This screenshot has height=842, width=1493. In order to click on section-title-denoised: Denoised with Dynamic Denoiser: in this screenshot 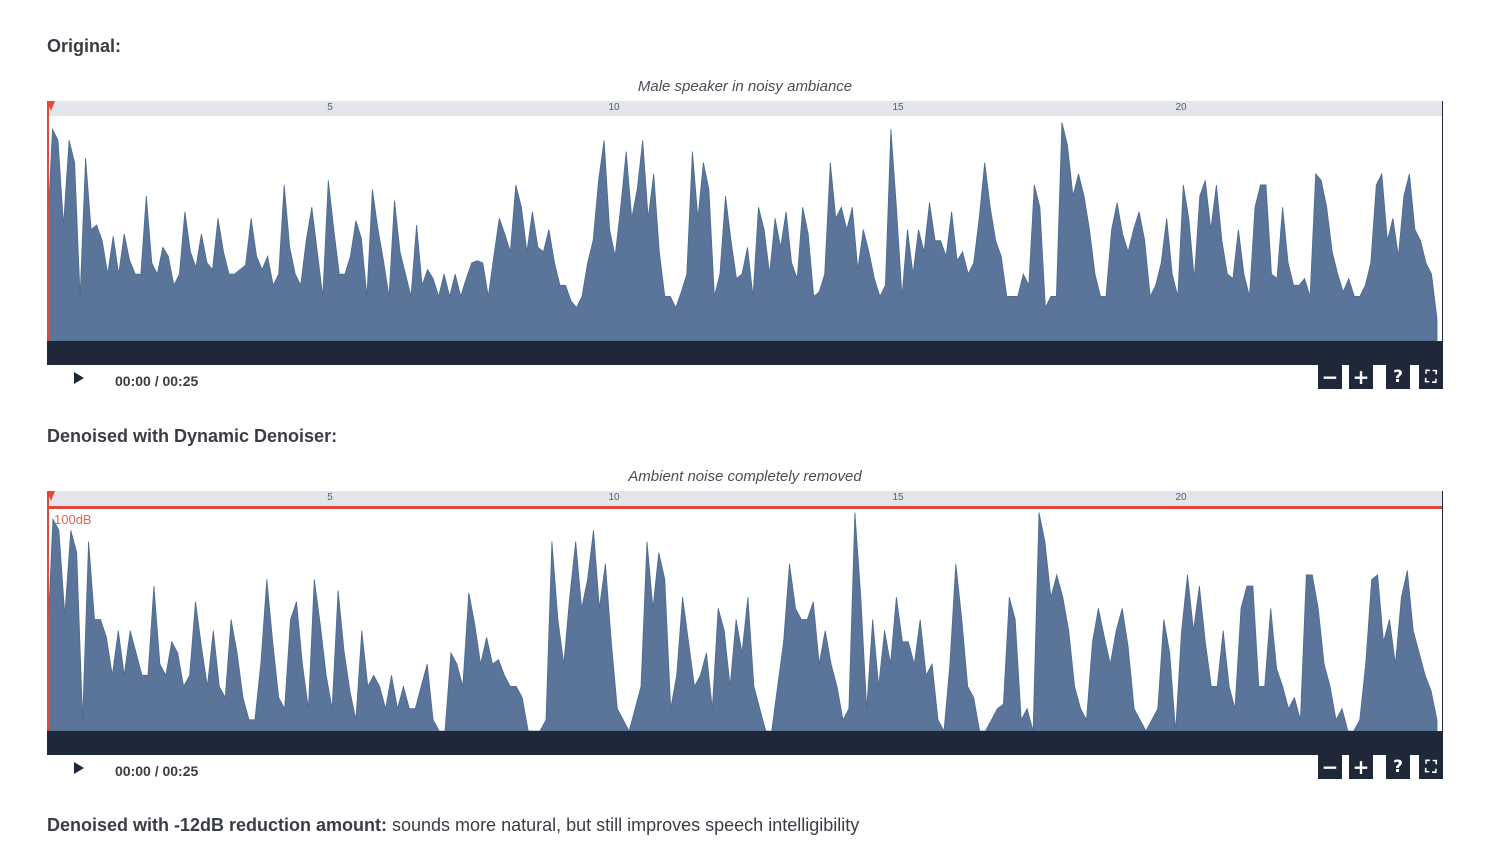, I will do `click(192, 436)`.